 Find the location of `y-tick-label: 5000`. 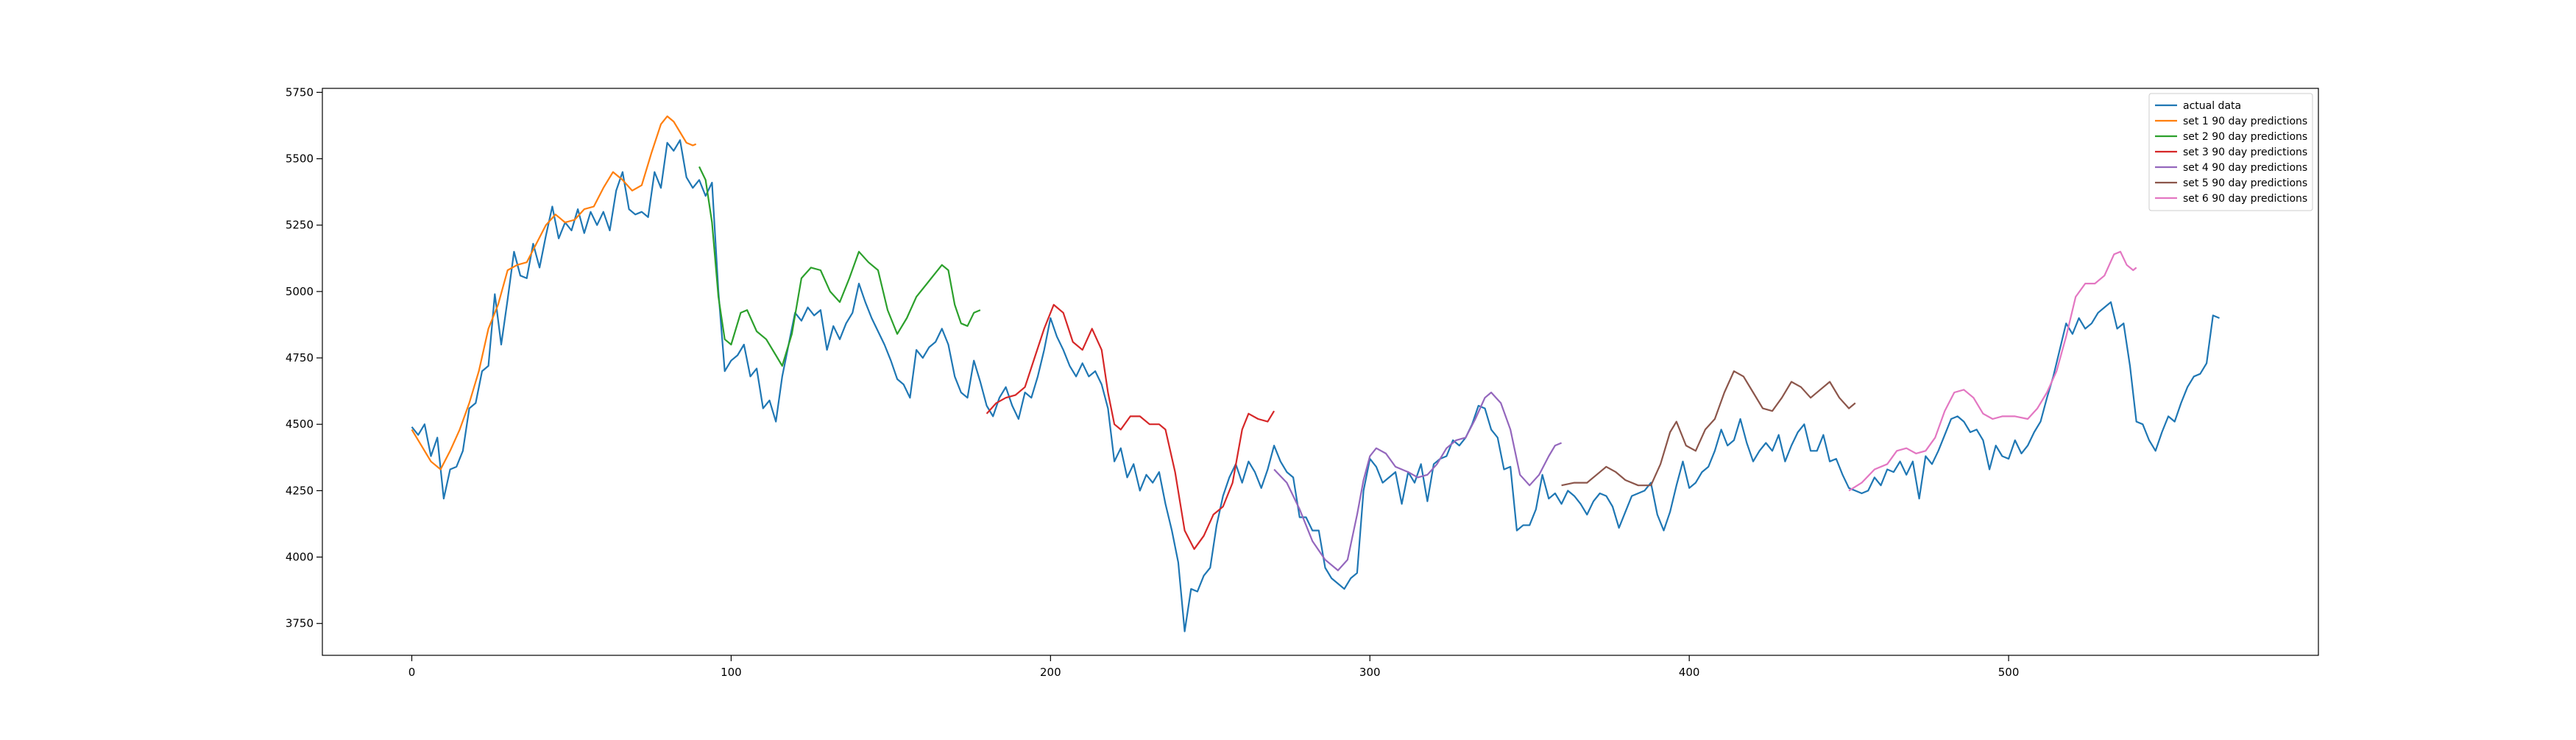

y-tick-label: 5000 is located at coordinates (300, 291).